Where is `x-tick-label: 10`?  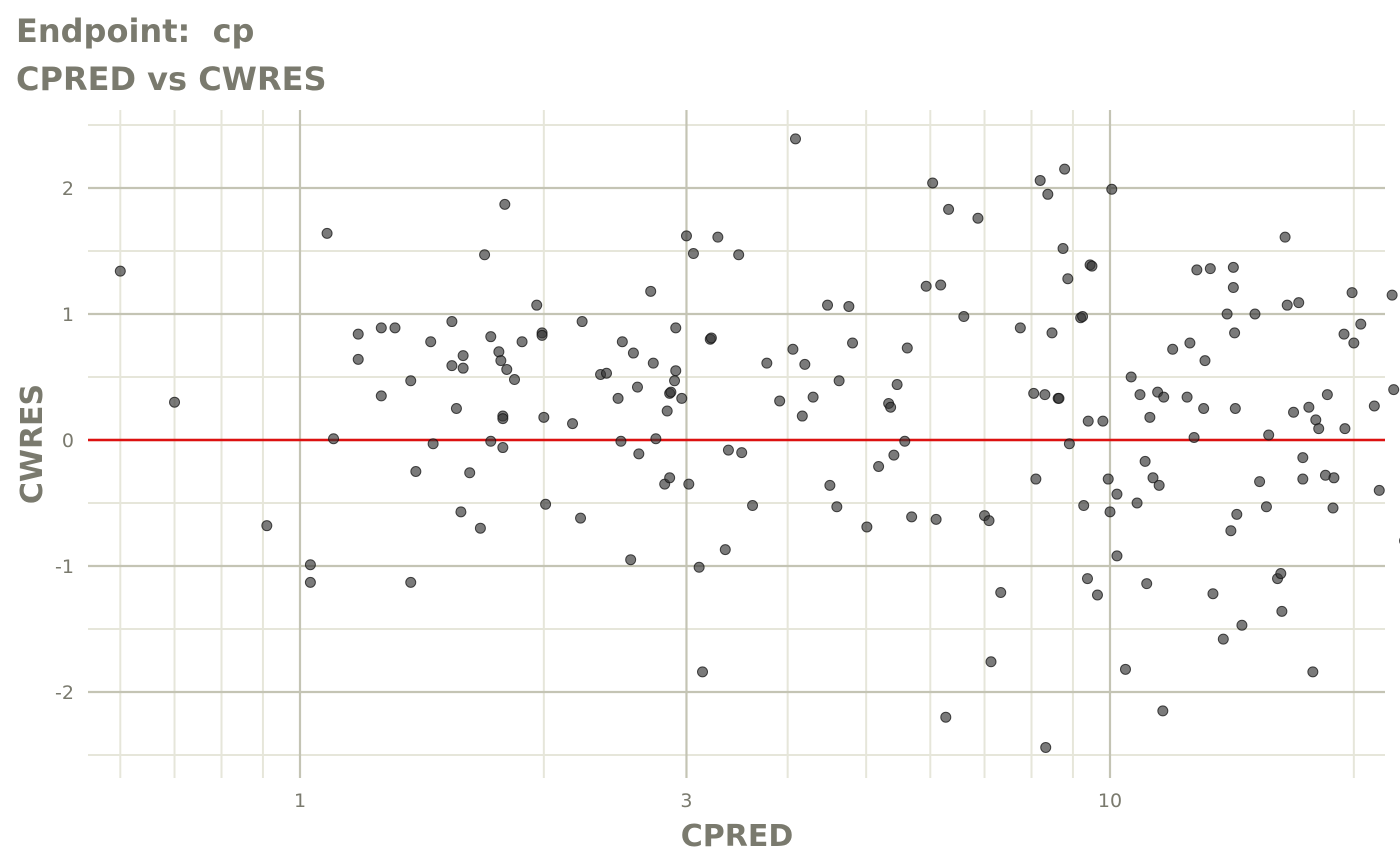 x-tick-label: 10 is located at coordinates (1110, 801).